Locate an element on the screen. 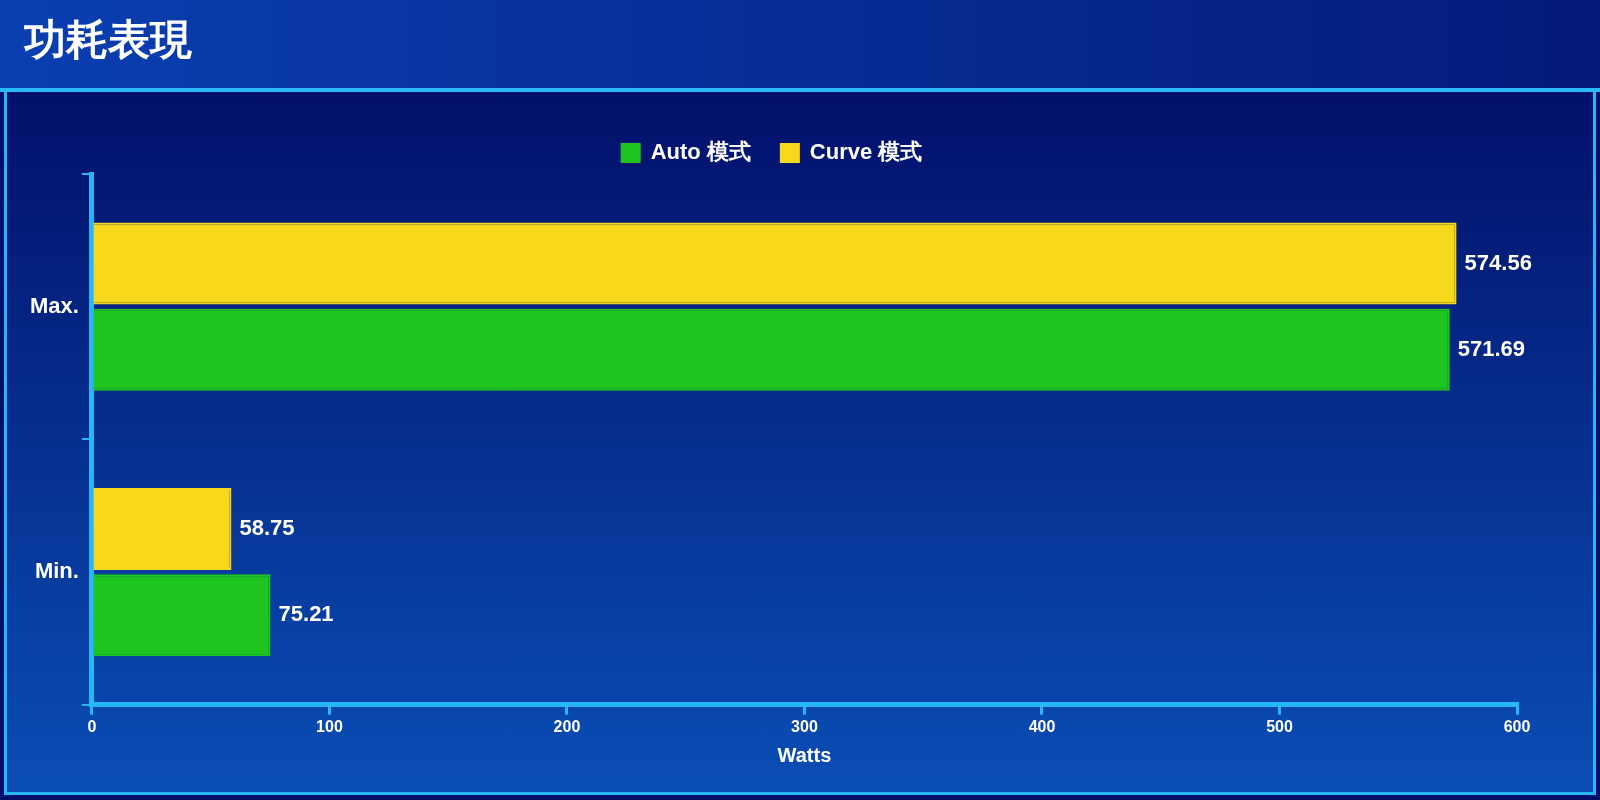  x-tick-label: 300 is located at coordinates (804, 726).